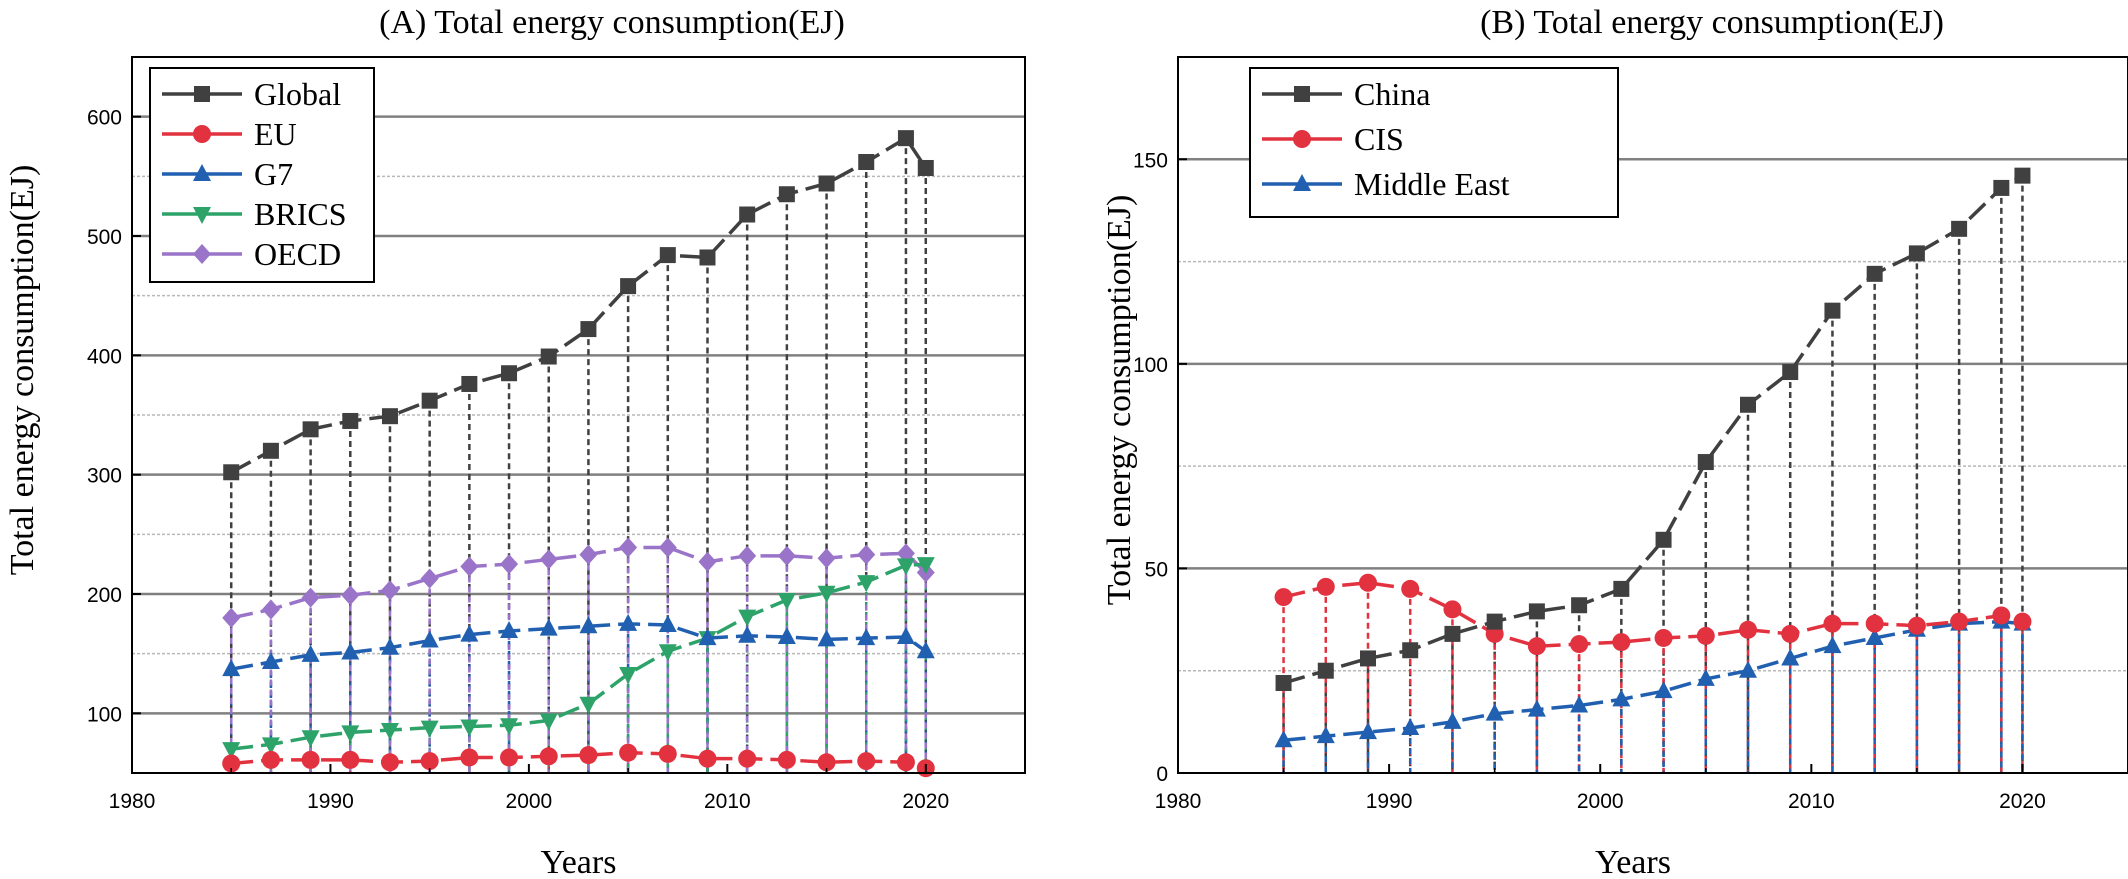  I want to click on legend-item: Middle East, so click(1386, 184).